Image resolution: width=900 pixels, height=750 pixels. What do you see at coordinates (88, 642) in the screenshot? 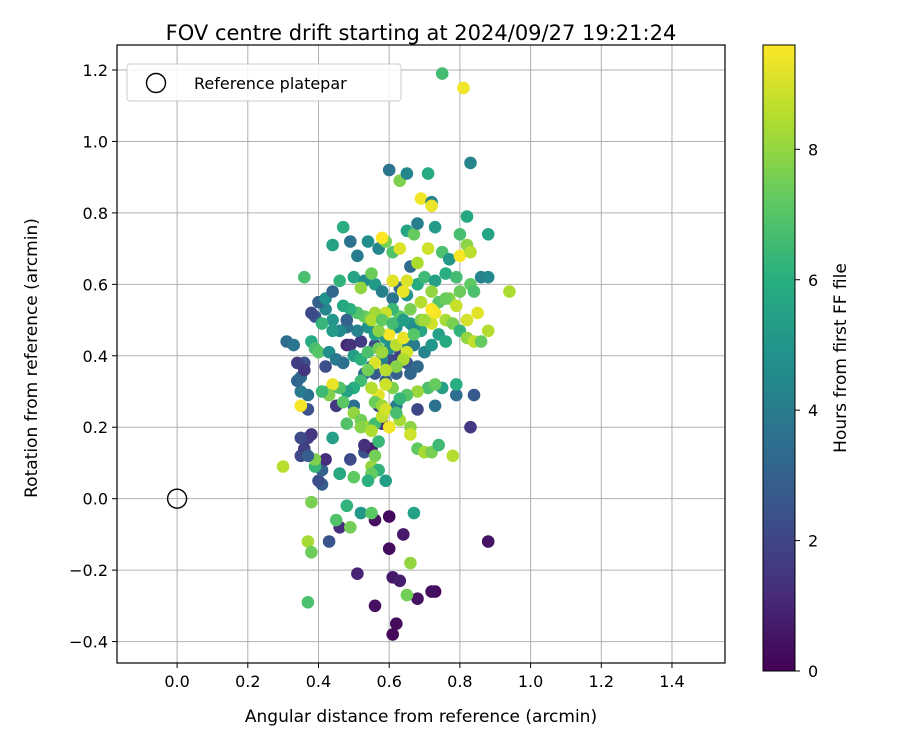
I see `y-tick-label: −0.4` at bounding box center [88, 642].